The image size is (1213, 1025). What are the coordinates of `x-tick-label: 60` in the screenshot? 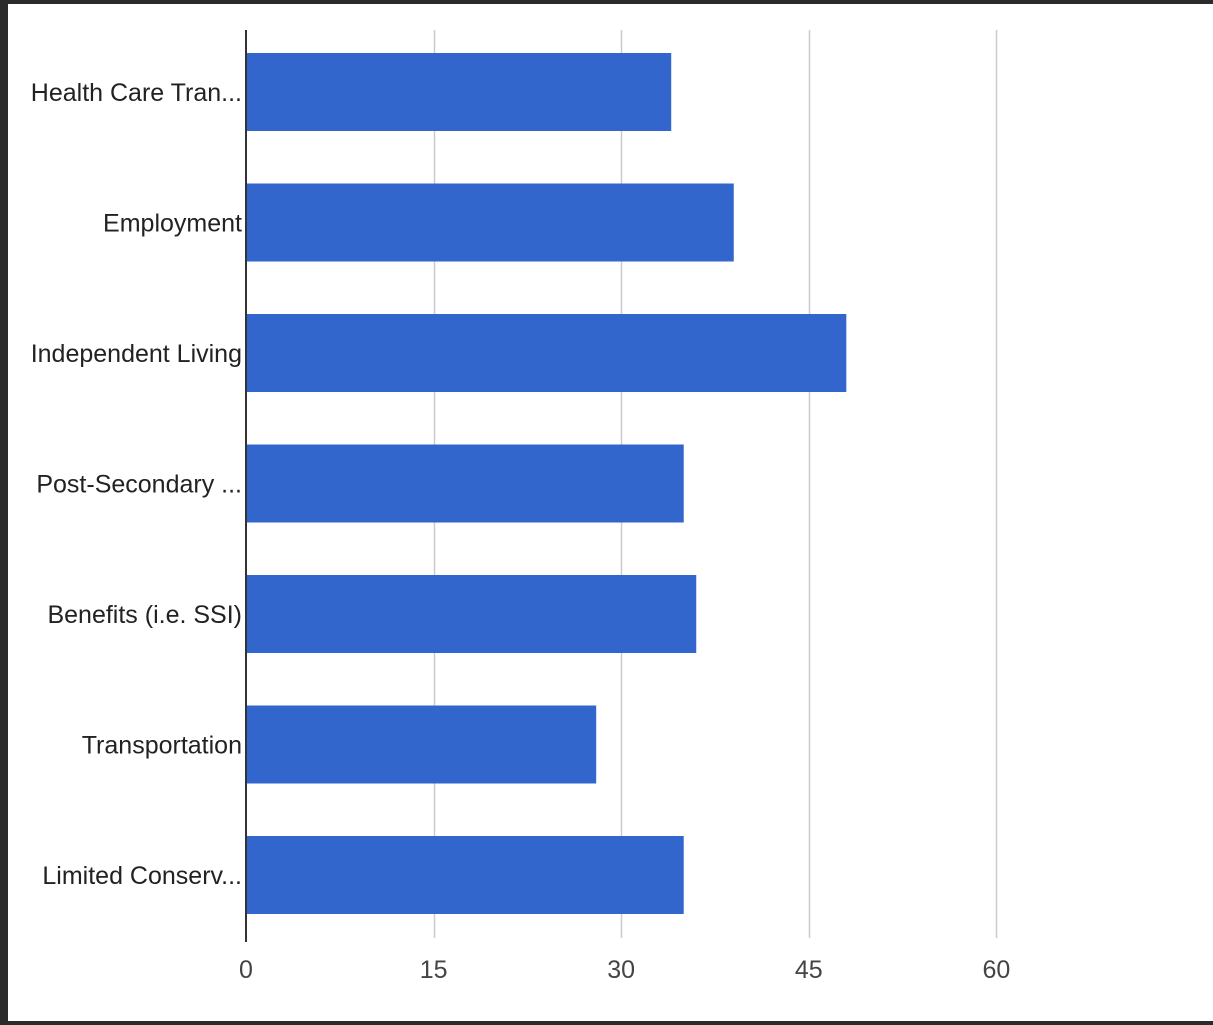 It's located at (996, 970).